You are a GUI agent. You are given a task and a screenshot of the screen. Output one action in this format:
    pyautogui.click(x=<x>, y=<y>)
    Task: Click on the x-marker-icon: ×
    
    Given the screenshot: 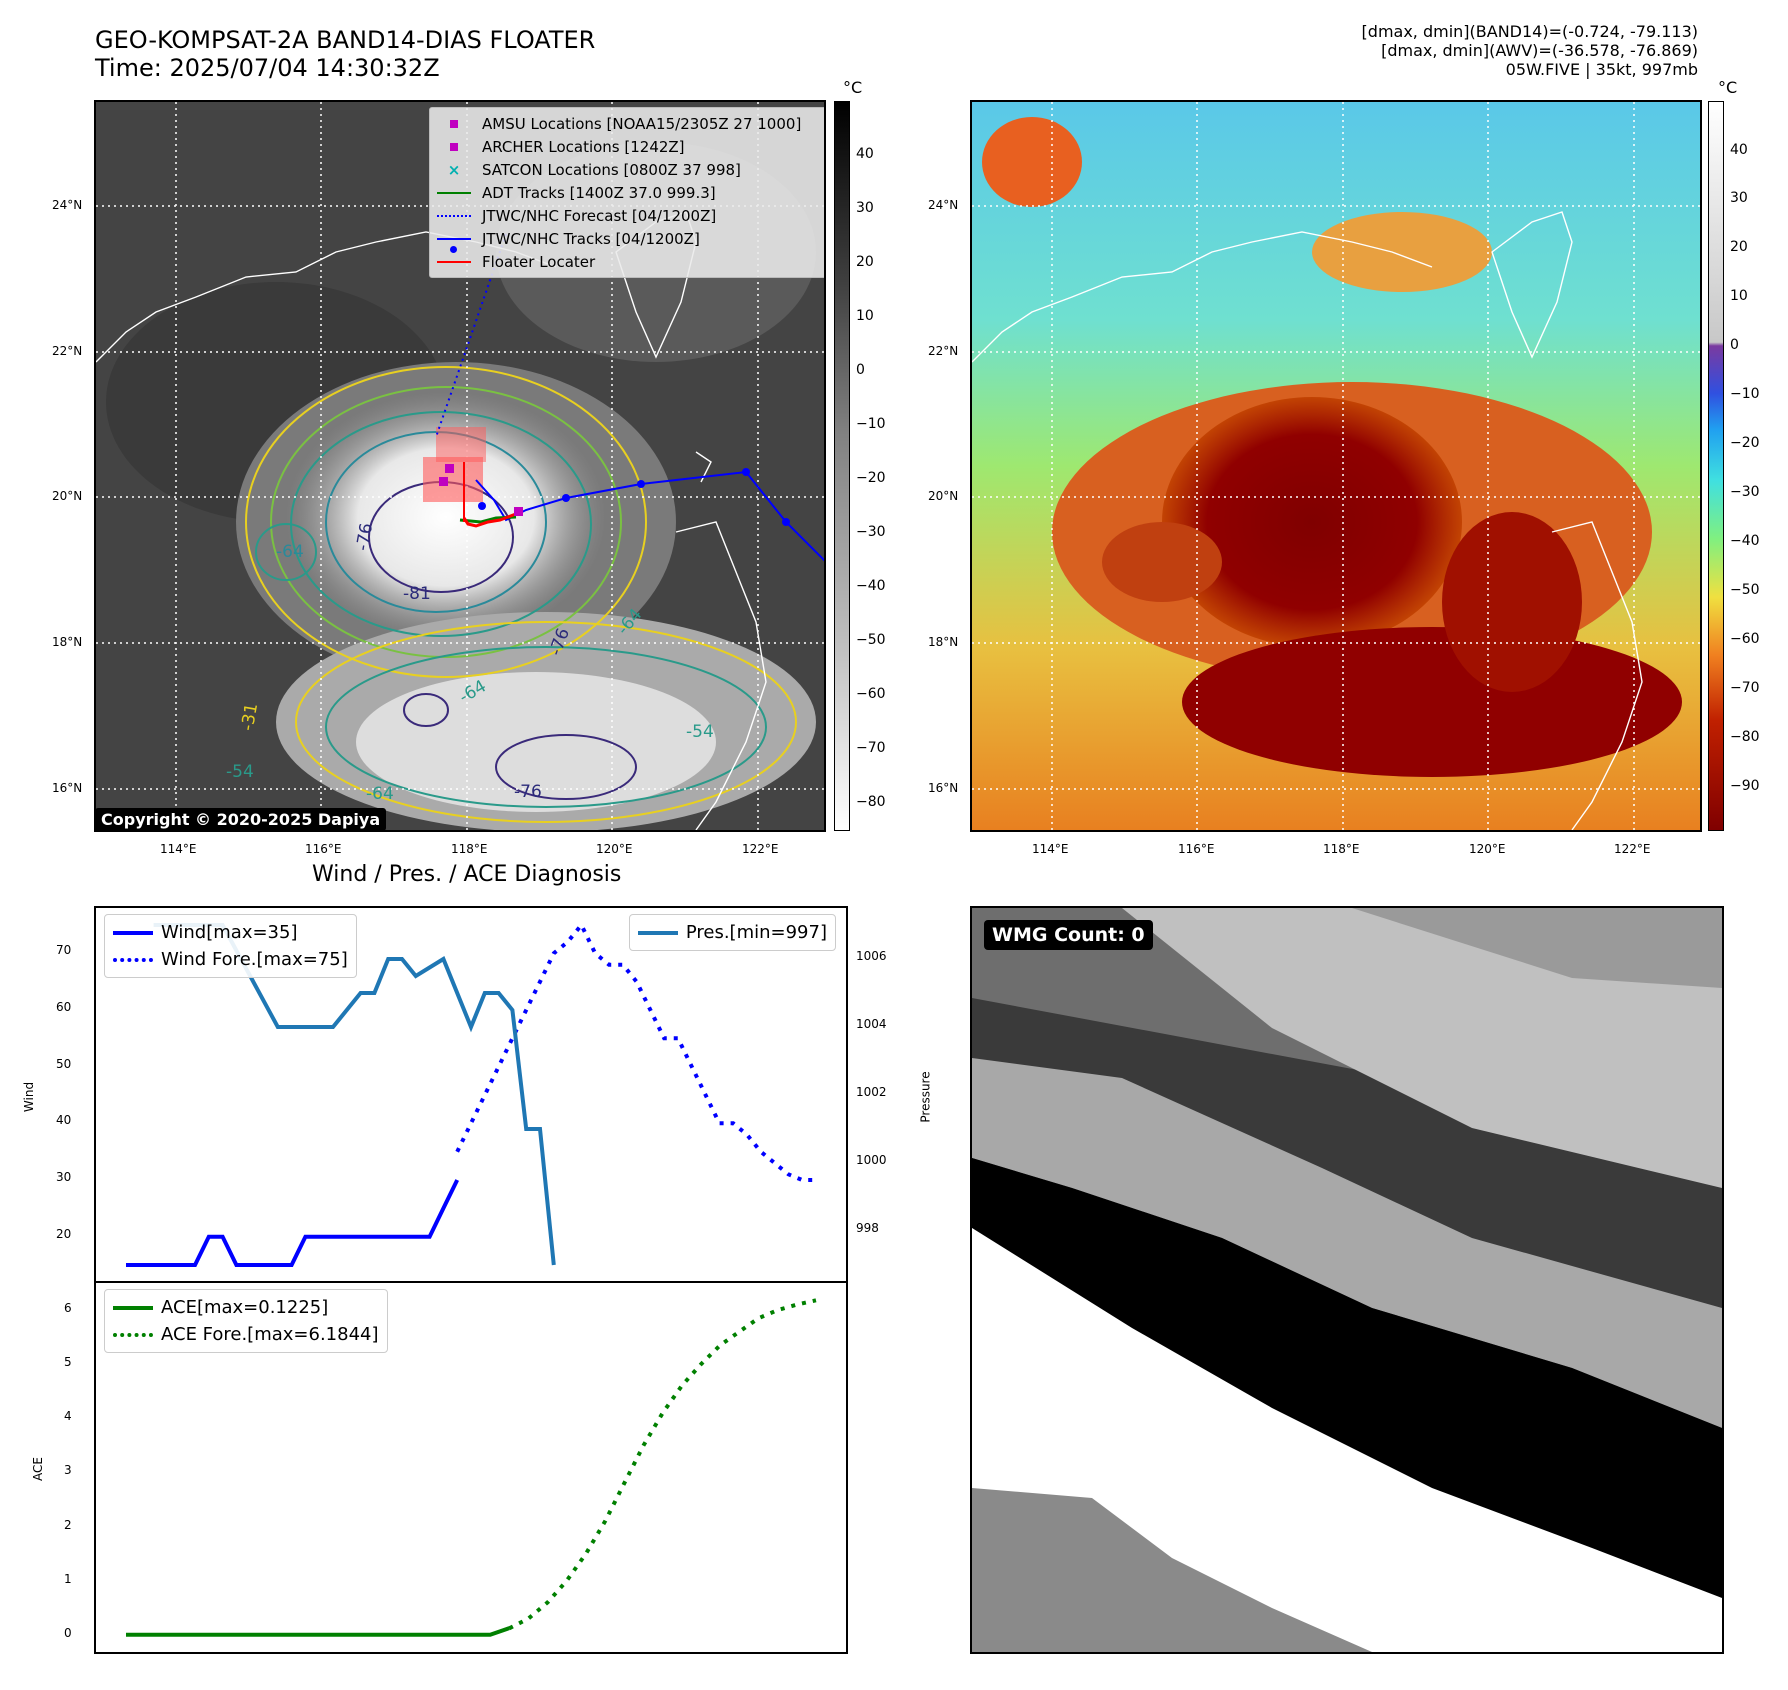 What is the action you would take?
    pyautogui.click(x=454, y=169)
    